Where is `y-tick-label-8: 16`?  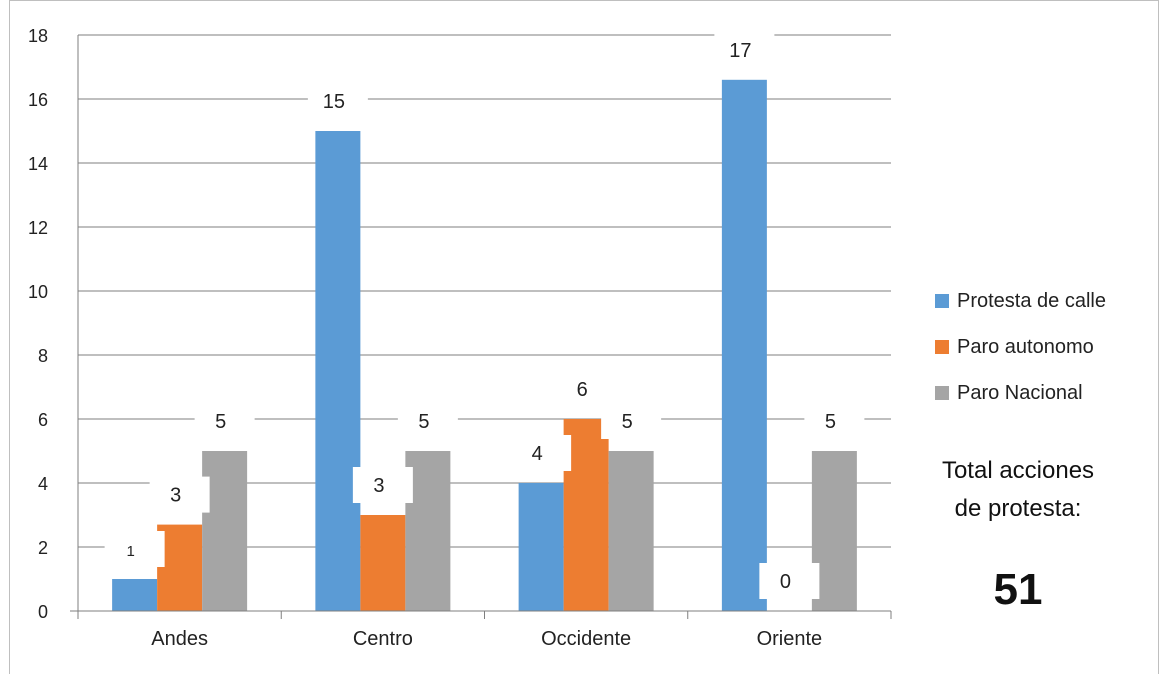
y-tick-label-8: 16 is located at coordinates (38, 100).